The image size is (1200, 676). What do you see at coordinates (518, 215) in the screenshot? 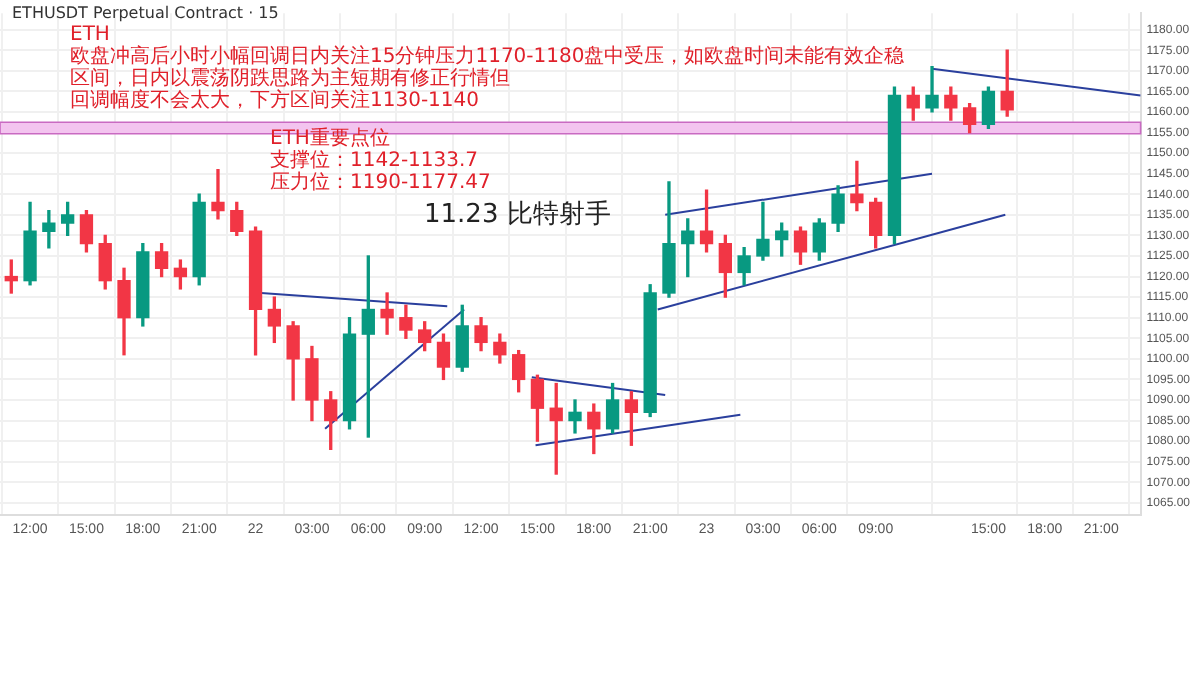
I see `annotation: 11.23 比特射手` at bounding box center [518, 215].